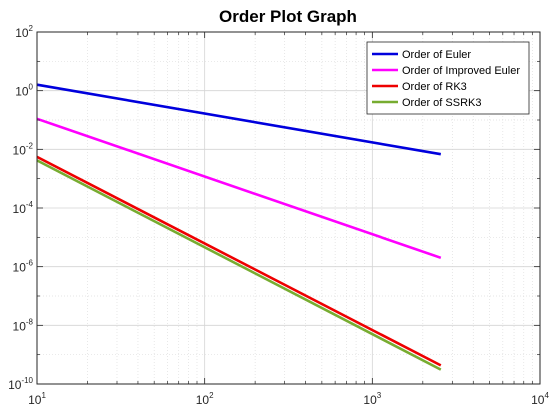 Image resolution: width=558 pixels, height=418 pixels. What do you see at coordinates (441, 103) in the screenshot?
I see `legend-label-4: Order of SSRK3` at bounding box center [441, 103].